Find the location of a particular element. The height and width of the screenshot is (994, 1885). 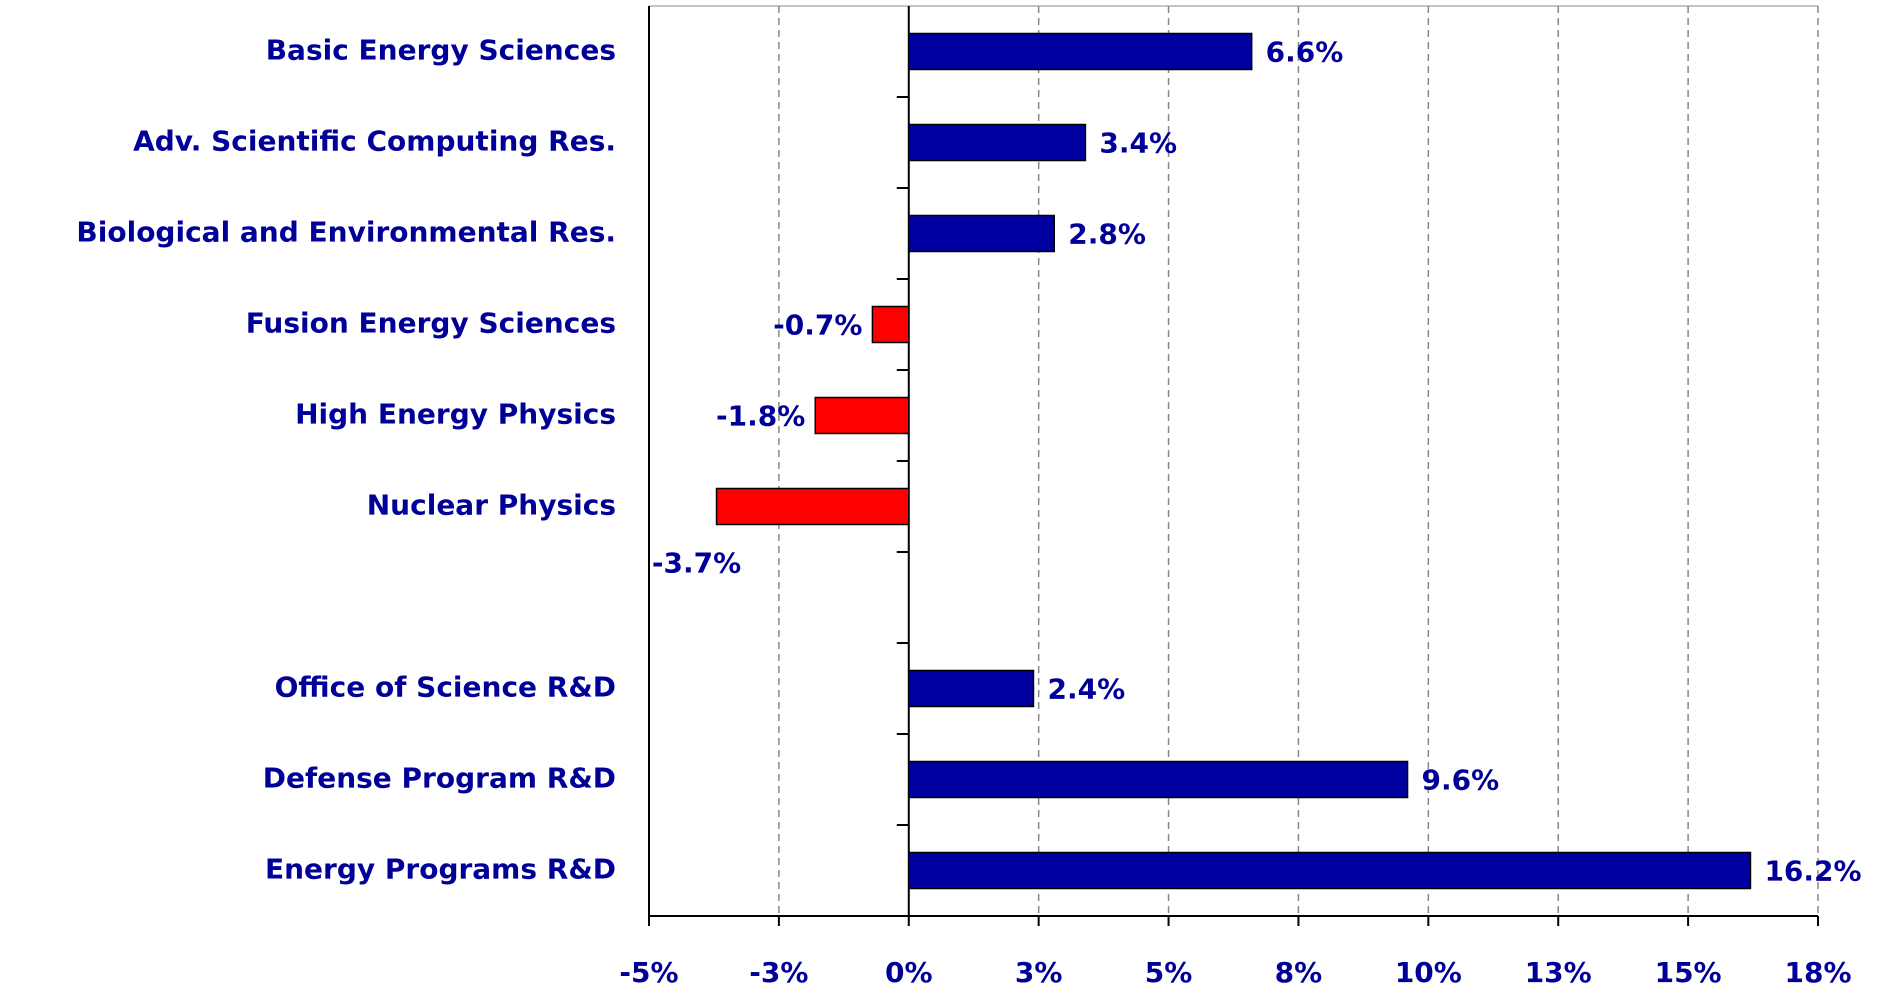

x-tick-label: 0% is located at coordinates (909, 972).